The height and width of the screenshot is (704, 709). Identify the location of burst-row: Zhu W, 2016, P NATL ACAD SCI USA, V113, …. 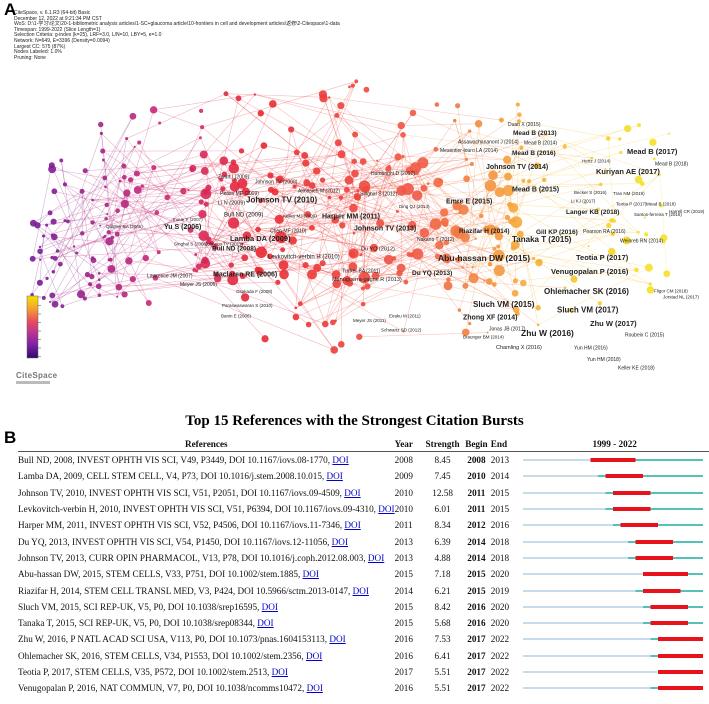
(363, 639).